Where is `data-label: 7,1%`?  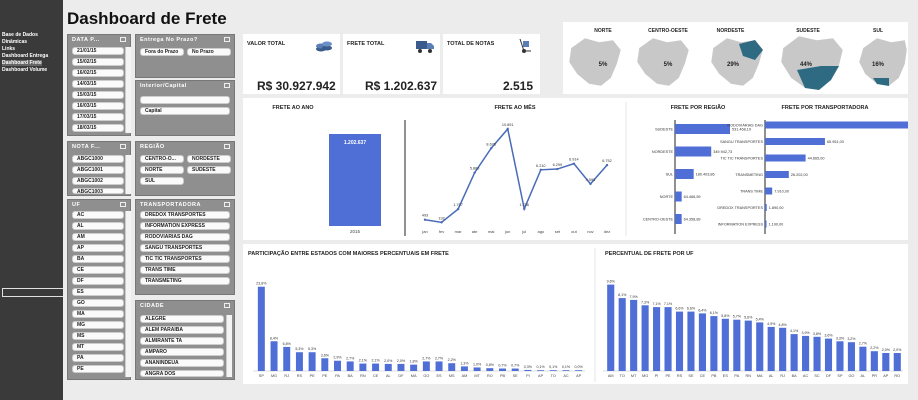 data-label: 7,1% is located at coordinates (656, 304).